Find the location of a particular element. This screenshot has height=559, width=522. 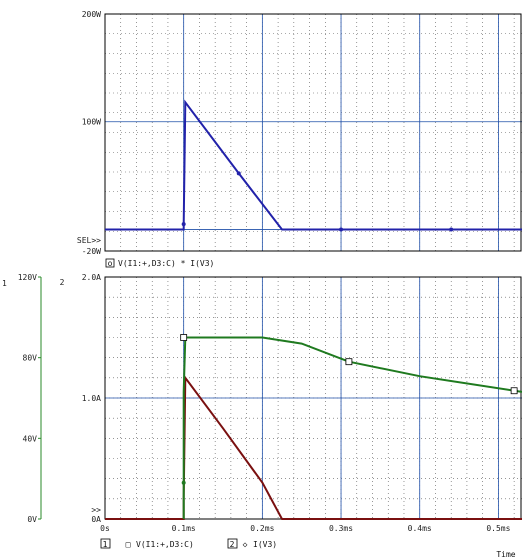

top-y-tick-label: 200W is located at coordinates (91, 14).